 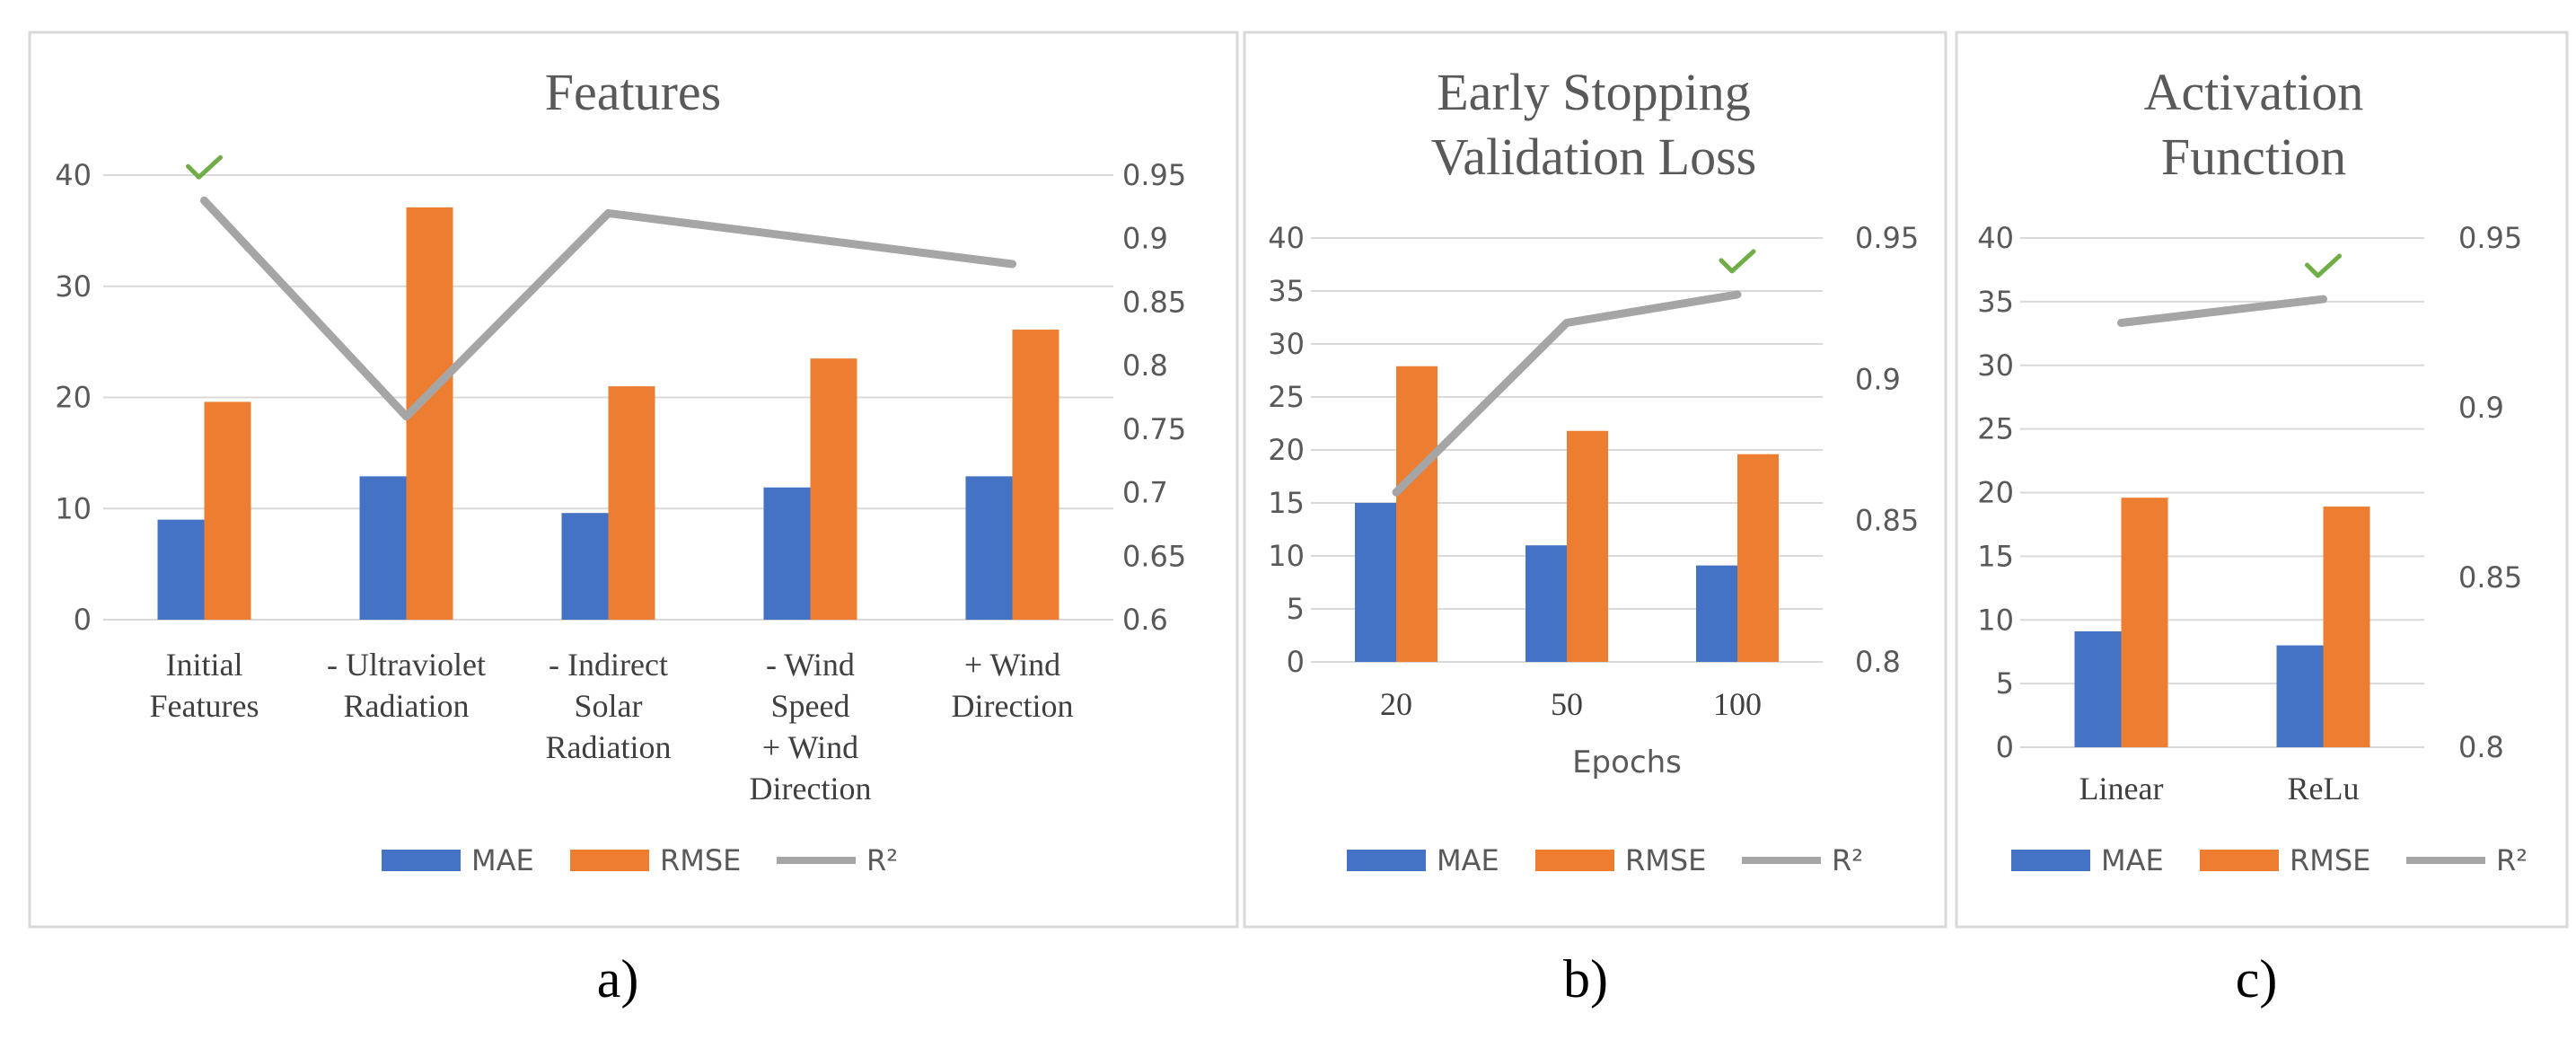 What do you see at coordinates (1627, 762) in the screenshot?
I see `x-axis-label: Epochs` at bounding box center [1627, 762].